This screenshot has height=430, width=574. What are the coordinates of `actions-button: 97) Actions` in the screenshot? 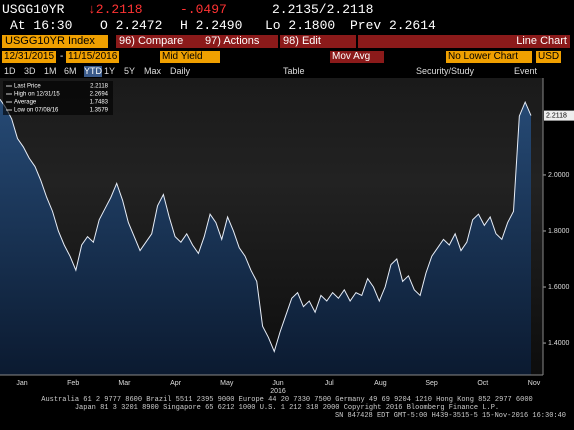 It's located at (240, 41).